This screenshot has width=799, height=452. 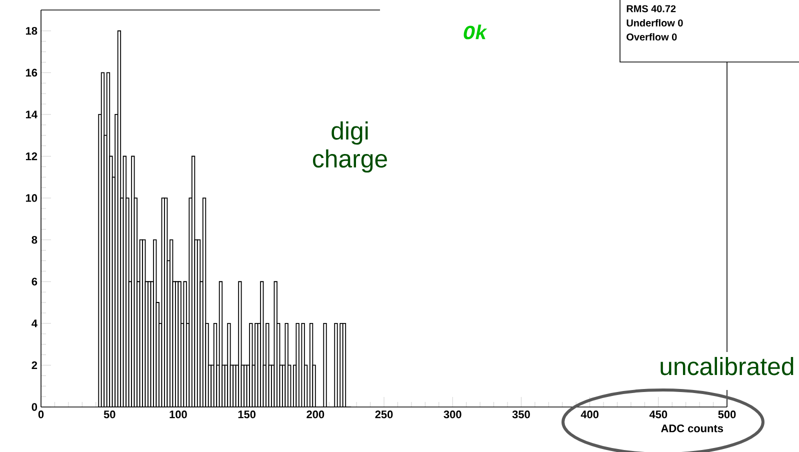 What do you see at coordinates (32, 31) in the screenshot?
I see `y-tick-label: 18` at bounding box center [32, 31].